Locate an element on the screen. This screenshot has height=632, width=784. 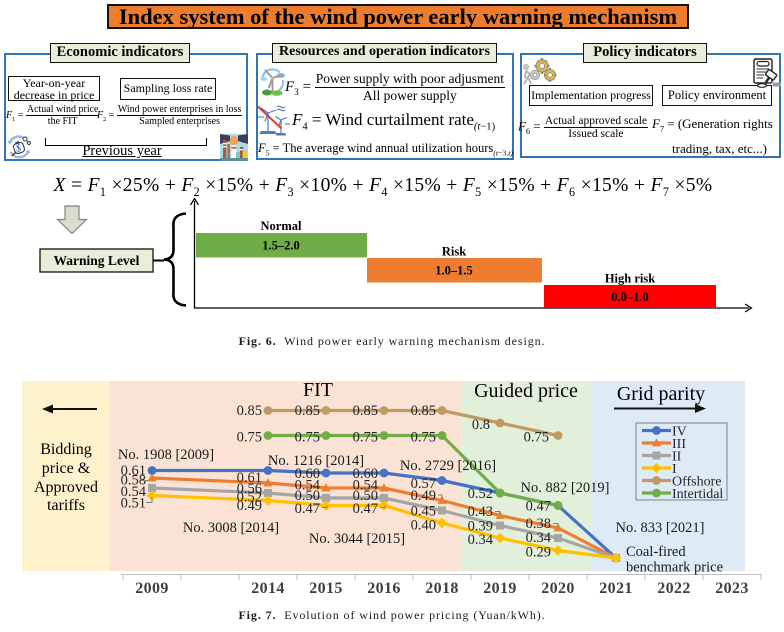
svg-text: 2015 is located at coordinates (326, 588).